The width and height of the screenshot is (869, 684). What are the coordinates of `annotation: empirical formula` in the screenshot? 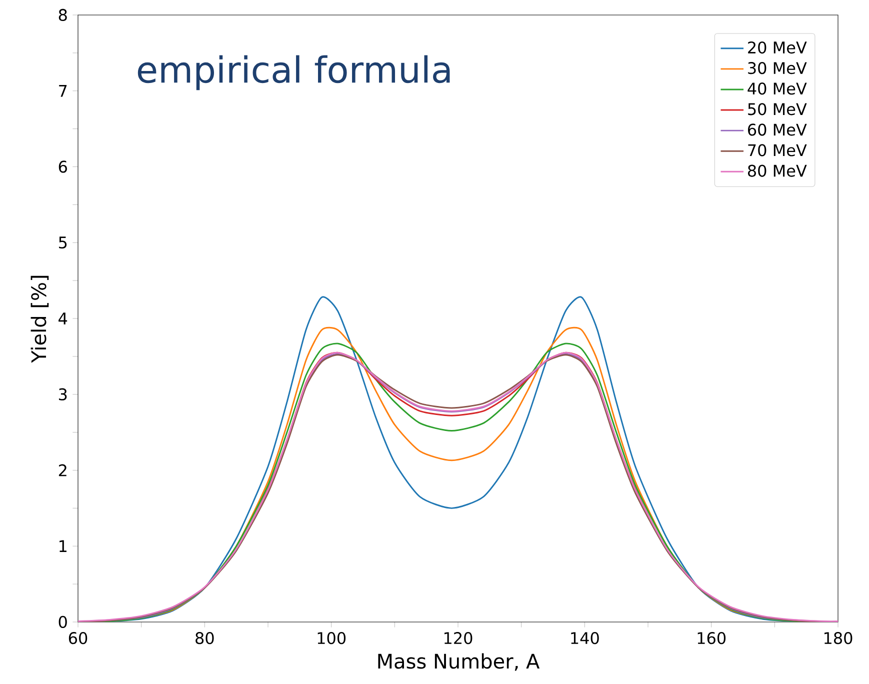 It's located at (294, 72).